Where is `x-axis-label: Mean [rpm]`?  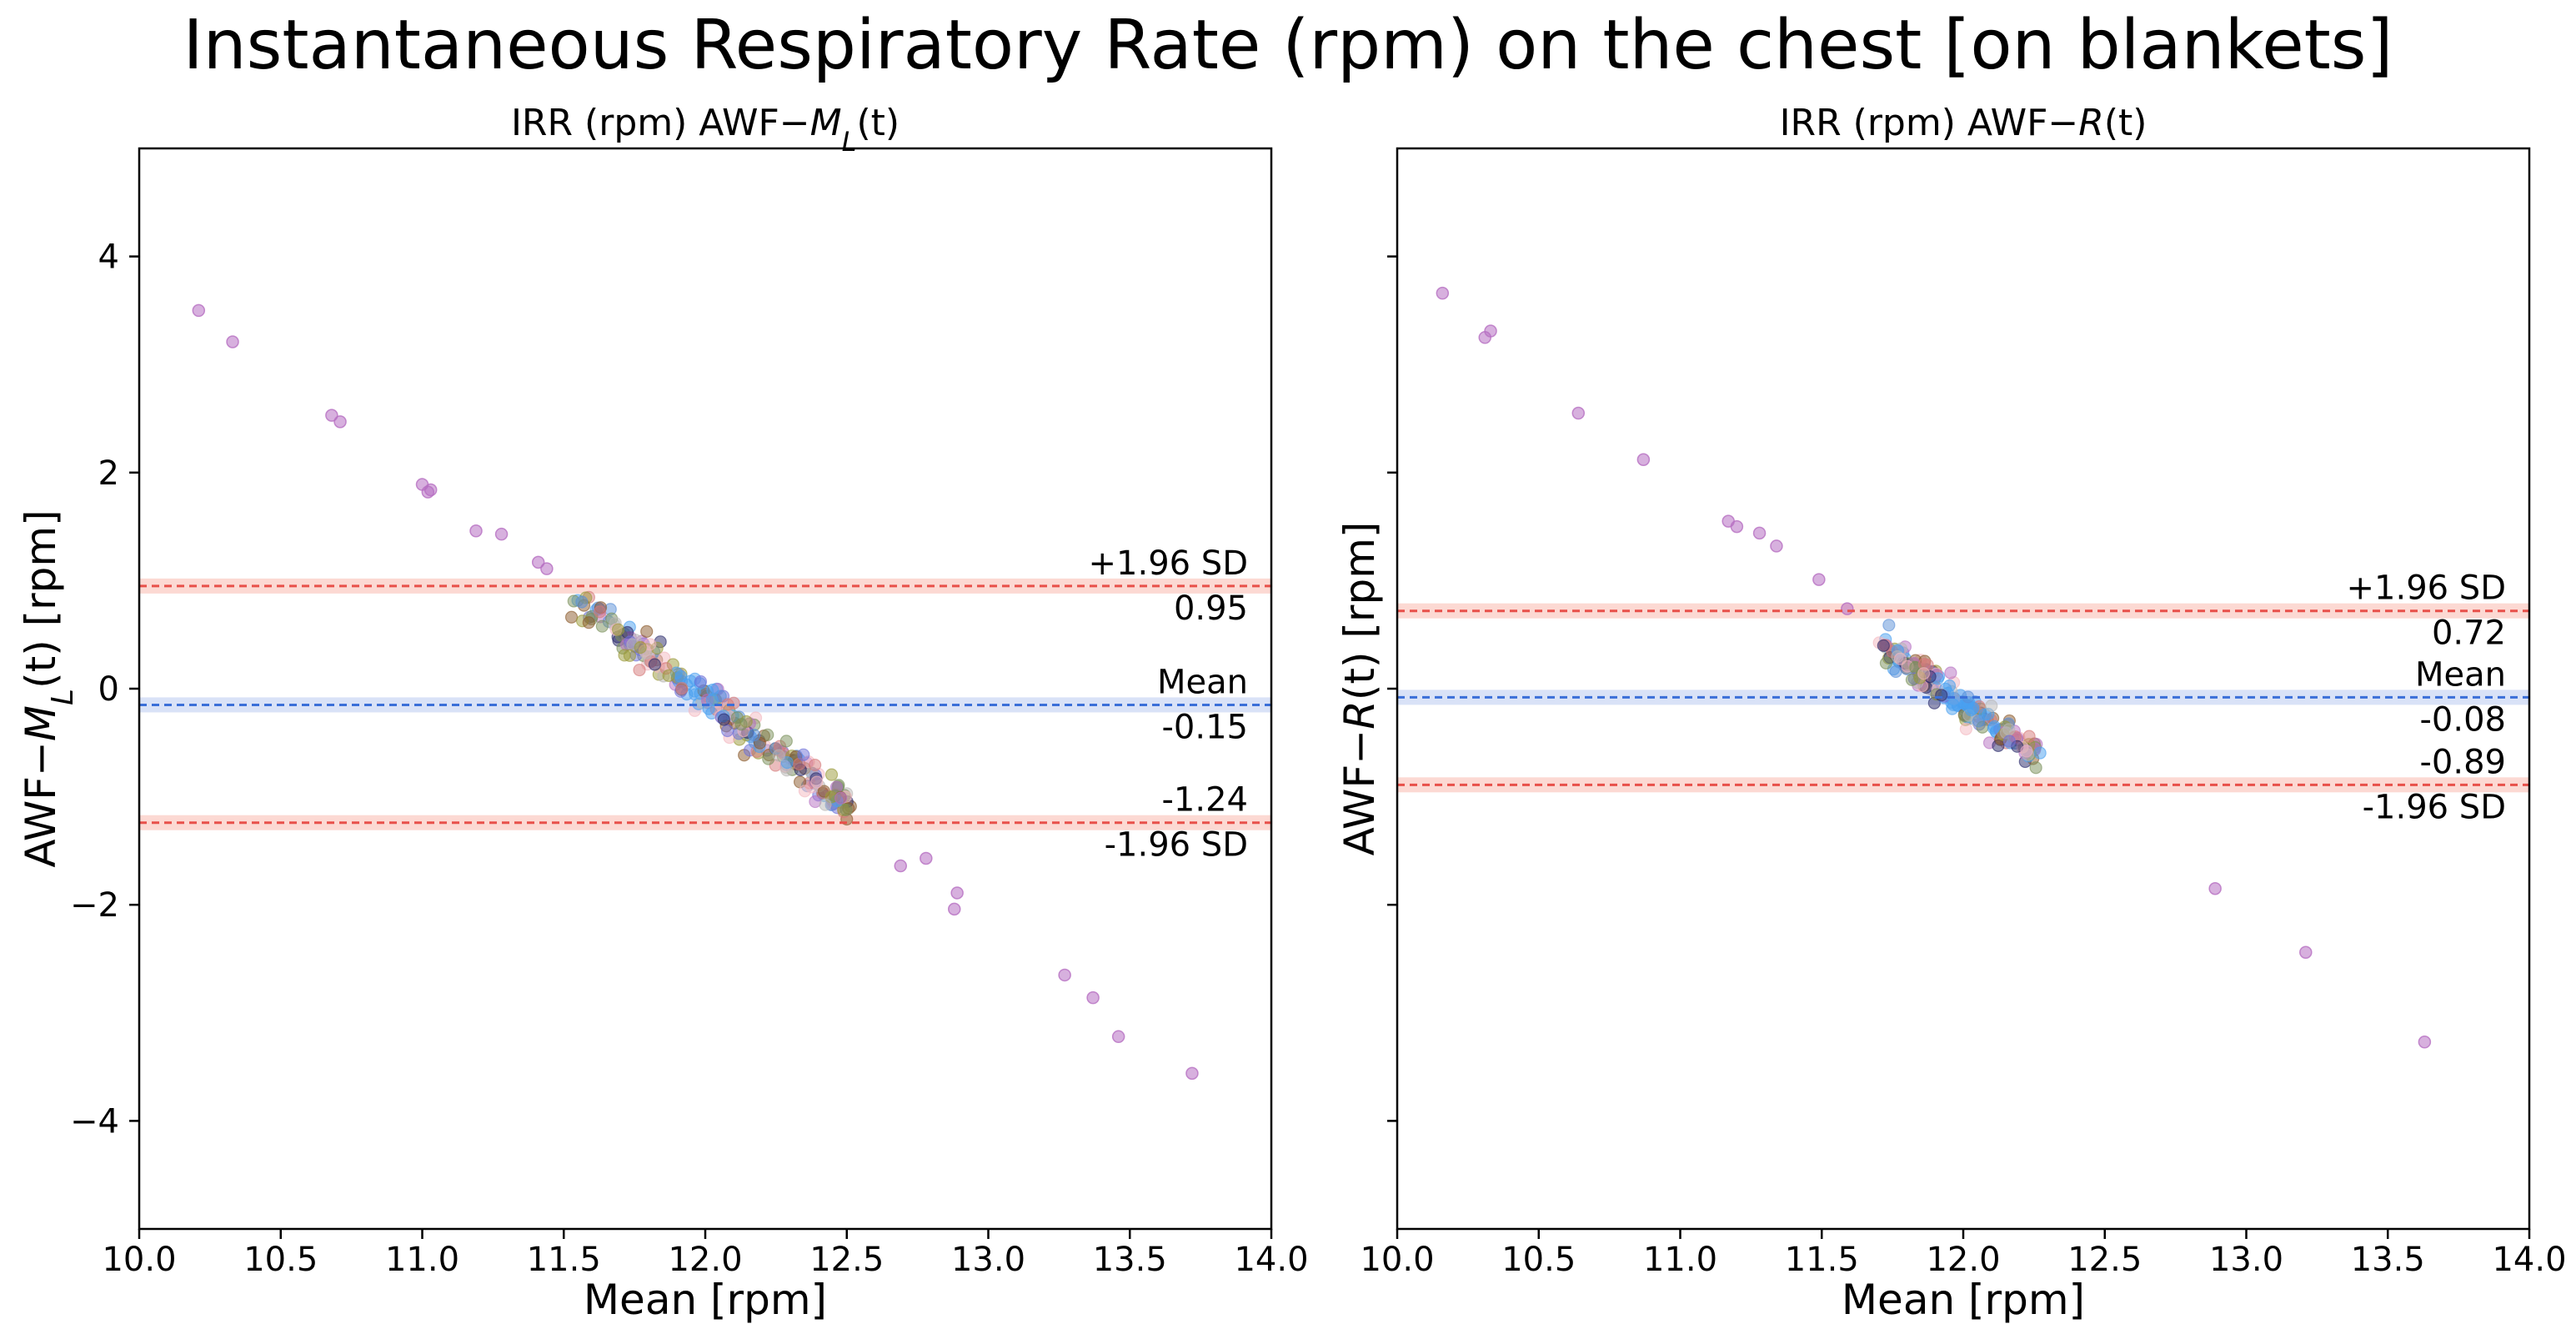 x-axis-label: Mean [rpm] is located at coordinates (1963, 1300).